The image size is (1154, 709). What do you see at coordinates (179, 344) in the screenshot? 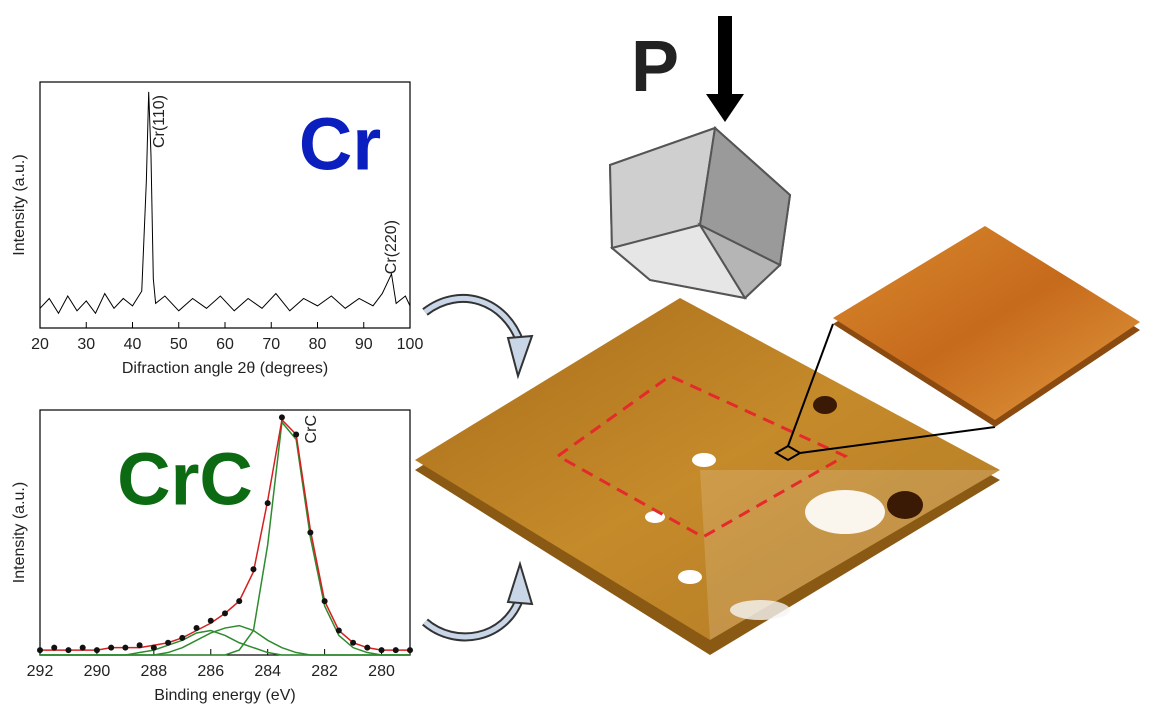
I see `x-tick-label: 50` at bounding box center [179, 344].